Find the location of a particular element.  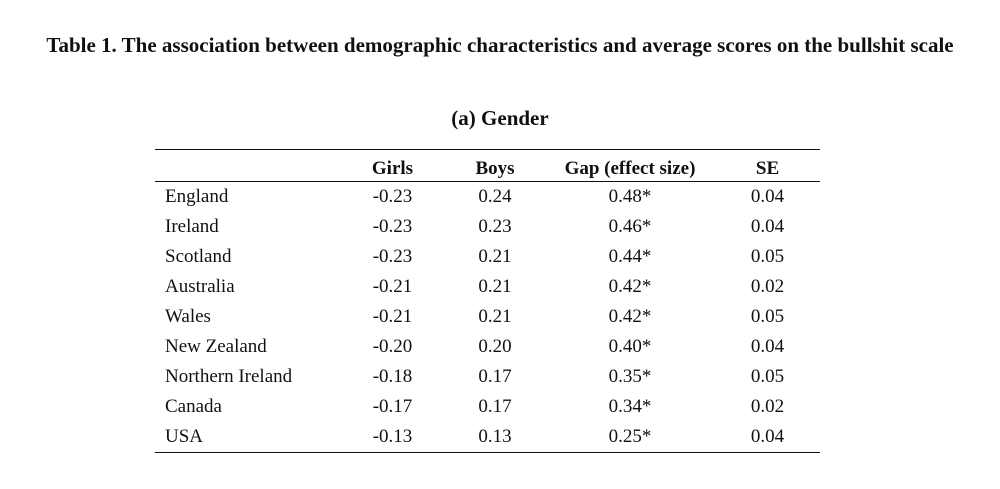

cell-gap: 0.35* is located at coordinates (630, 376).